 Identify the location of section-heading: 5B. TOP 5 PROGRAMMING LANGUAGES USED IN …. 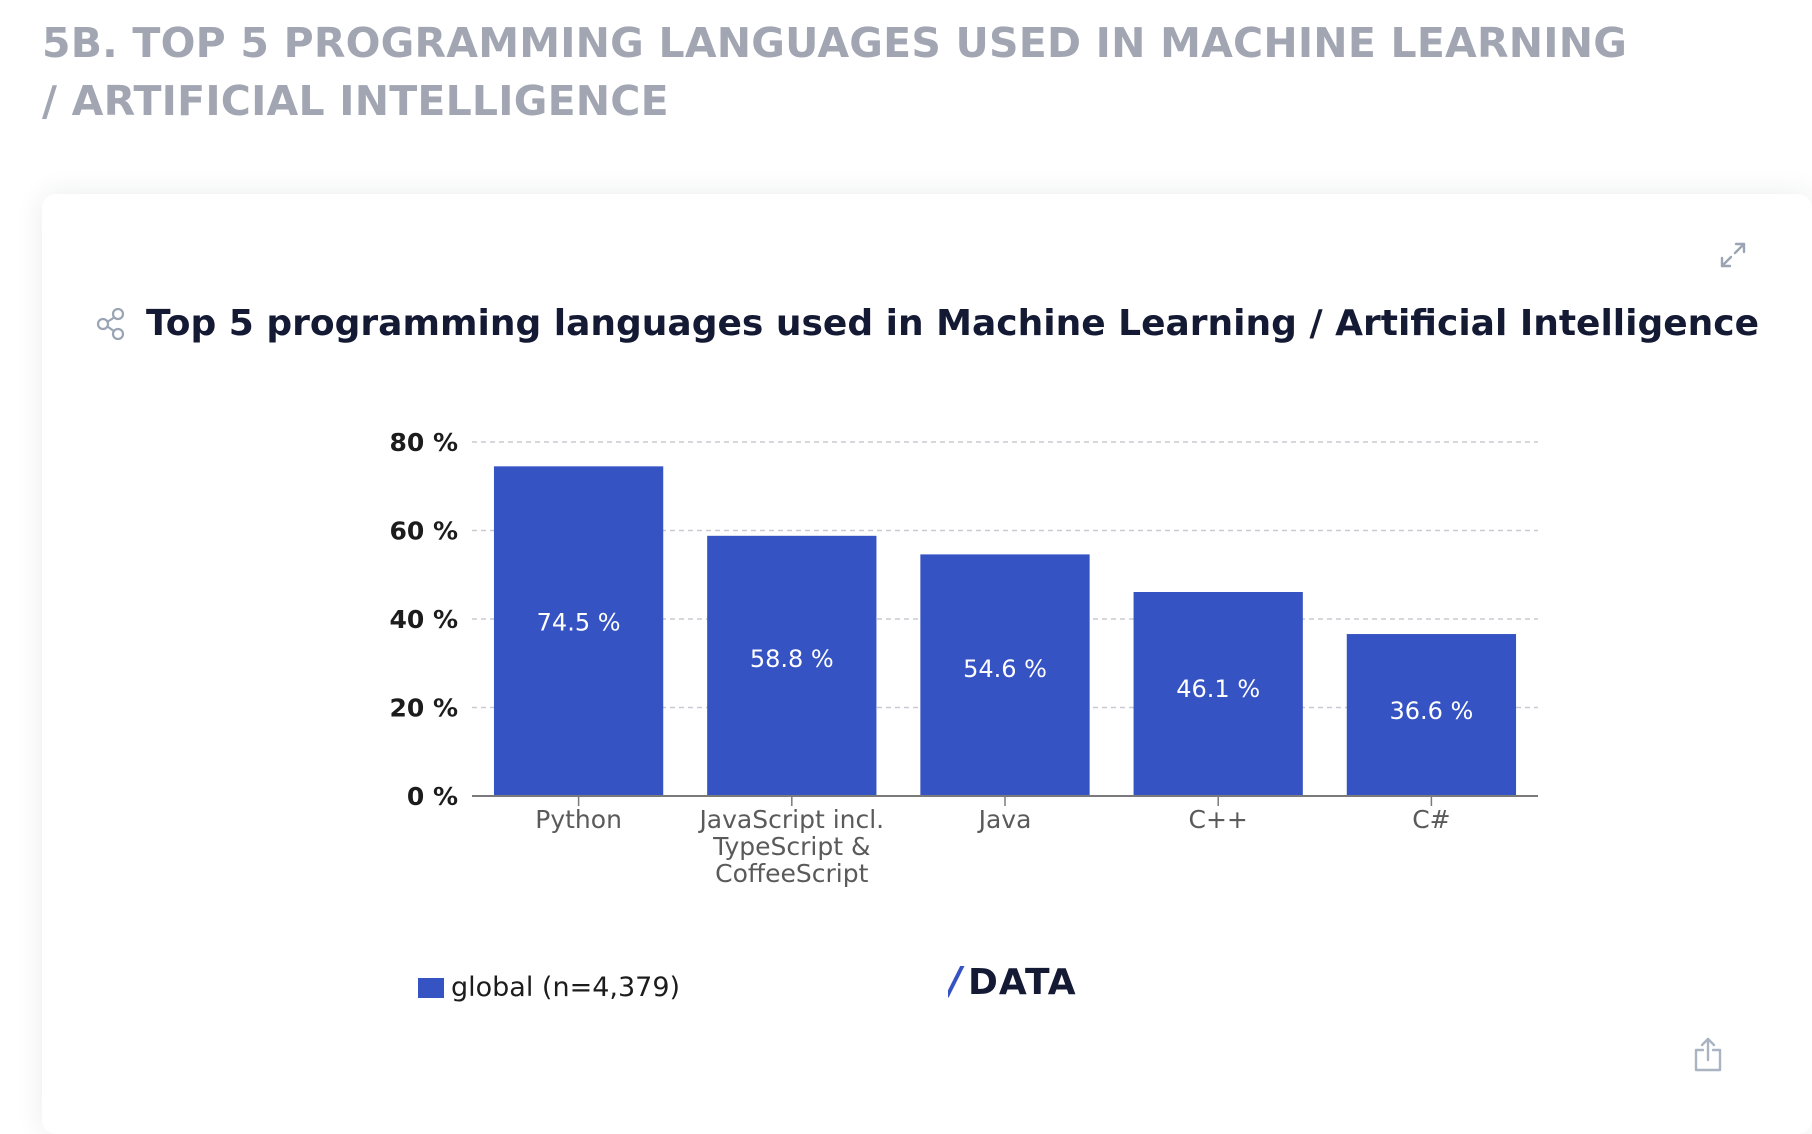
(835, 72).